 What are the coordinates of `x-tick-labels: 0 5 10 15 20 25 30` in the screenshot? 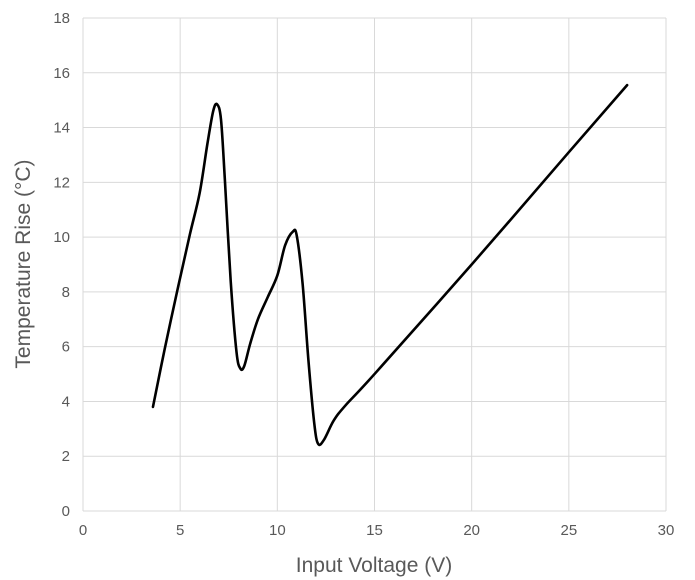 It's located at (377, 530).